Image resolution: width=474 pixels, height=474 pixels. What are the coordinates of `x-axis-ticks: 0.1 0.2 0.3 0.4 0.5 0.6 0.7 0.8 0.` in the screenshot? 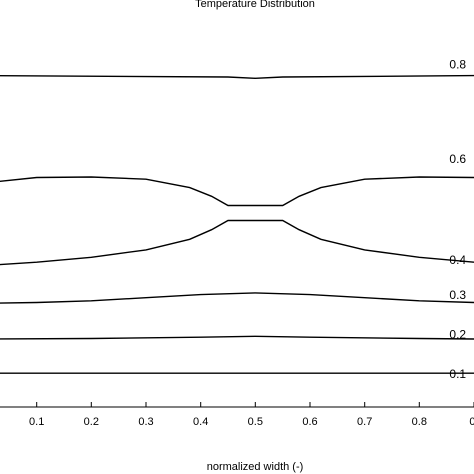 It's located at (251, 415).